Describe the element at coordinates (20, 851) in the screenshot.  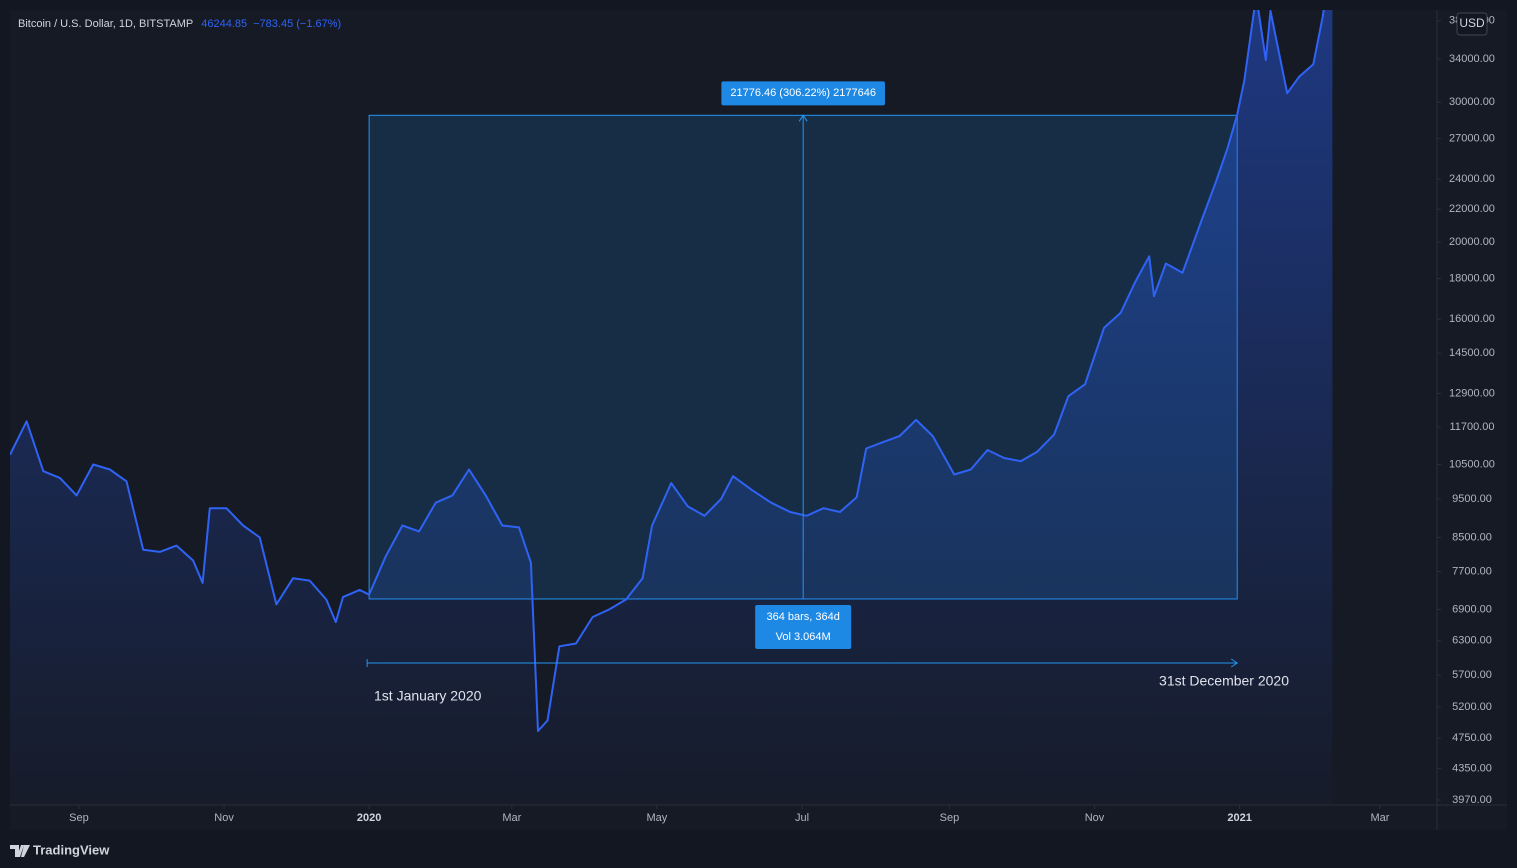
I see `logo-icon` at that location.